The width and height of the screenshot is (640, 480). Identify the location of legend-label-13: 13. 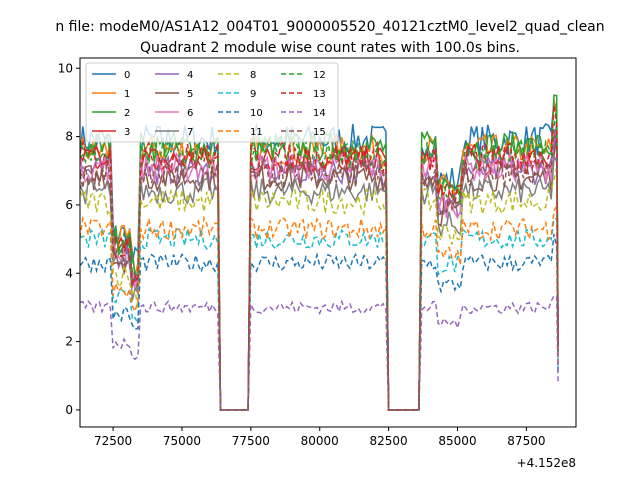
(319, 94).